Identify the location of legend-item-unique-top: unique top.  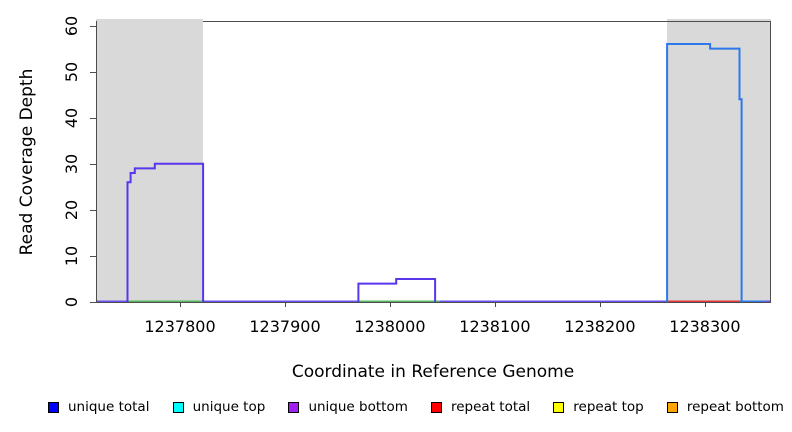
(219, 407).